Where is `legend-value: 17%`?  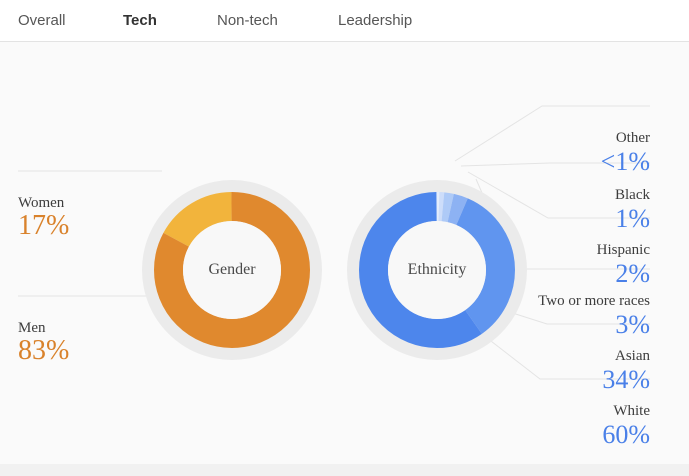 legend-value: 17% is located at coordinates (44, 225).